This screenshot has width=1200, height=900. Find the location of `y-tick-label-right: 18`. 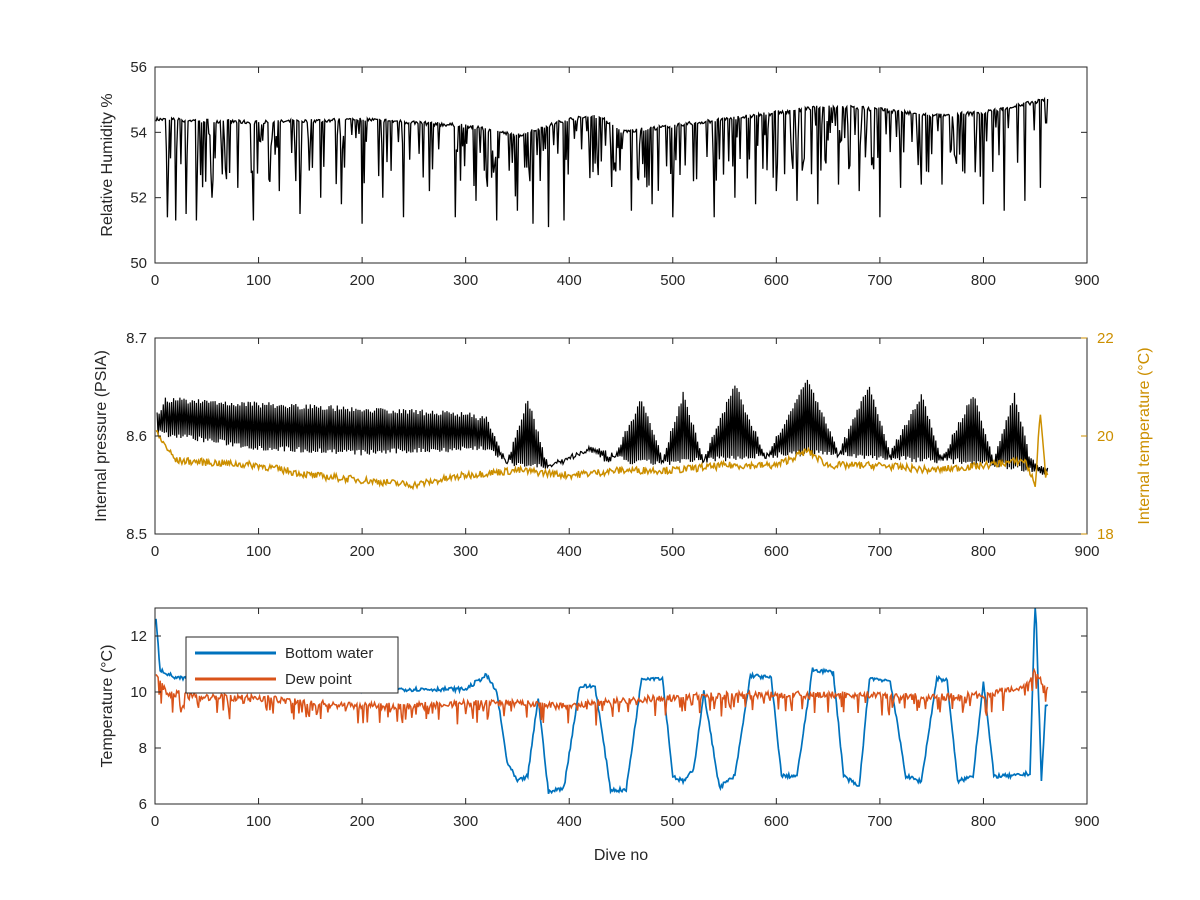

y-tick-label-right: 18 is located at coordinates (1105, 534).